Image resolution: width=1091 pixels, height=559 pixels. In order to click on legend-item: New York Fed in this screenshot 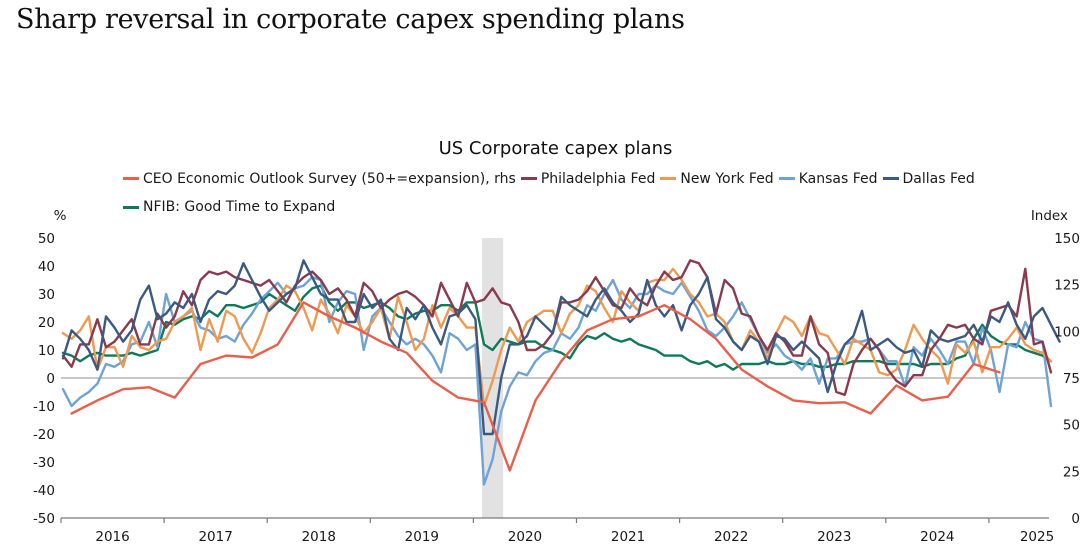, I will do `click(717, 179)`.